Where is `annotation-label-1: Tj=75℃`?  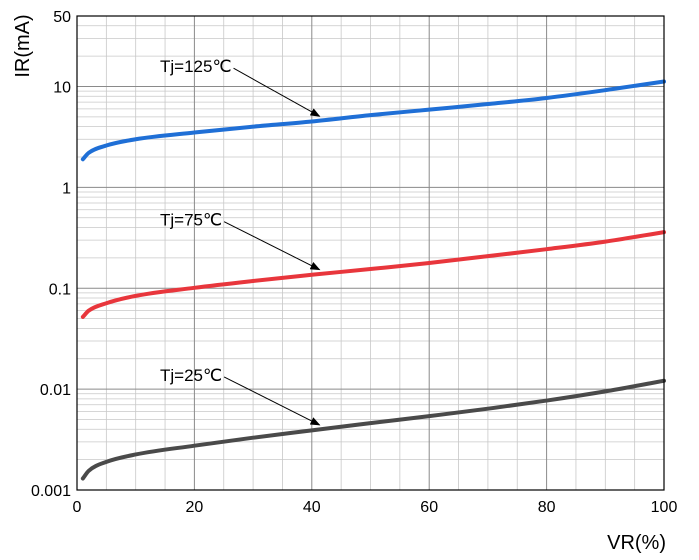
annotation-label-1: Tj=75℃ is located at coordinates (191, 220).